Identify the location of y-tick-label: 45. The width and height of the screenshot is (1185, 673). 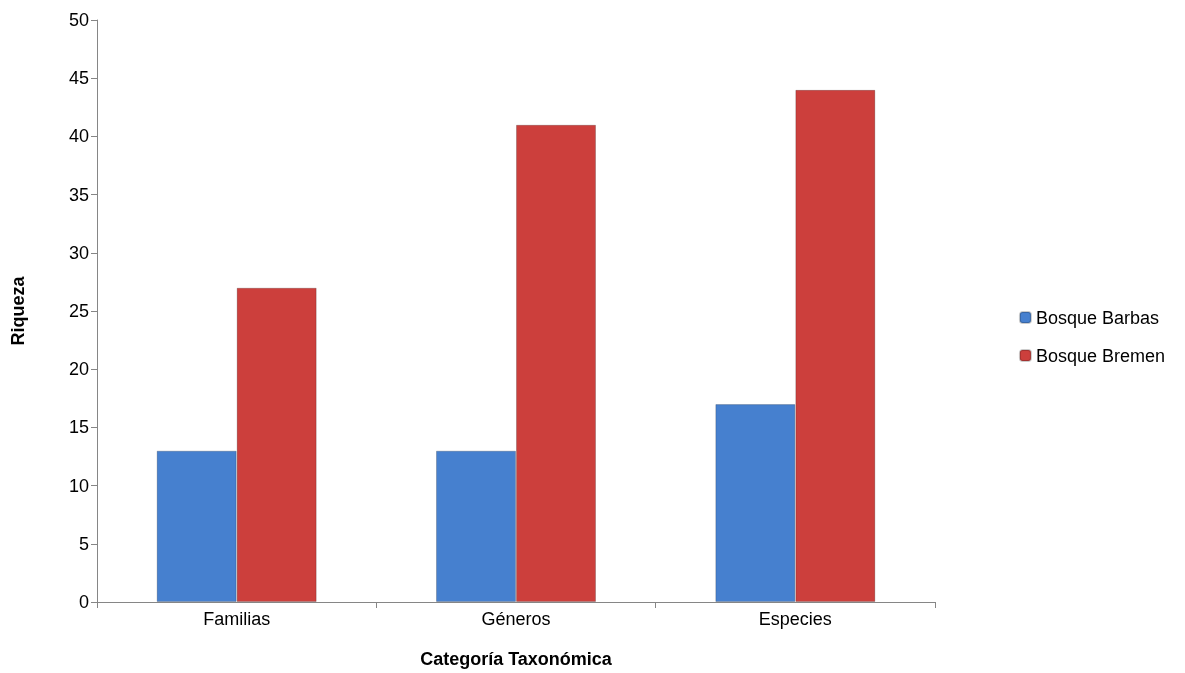
(78, 78).